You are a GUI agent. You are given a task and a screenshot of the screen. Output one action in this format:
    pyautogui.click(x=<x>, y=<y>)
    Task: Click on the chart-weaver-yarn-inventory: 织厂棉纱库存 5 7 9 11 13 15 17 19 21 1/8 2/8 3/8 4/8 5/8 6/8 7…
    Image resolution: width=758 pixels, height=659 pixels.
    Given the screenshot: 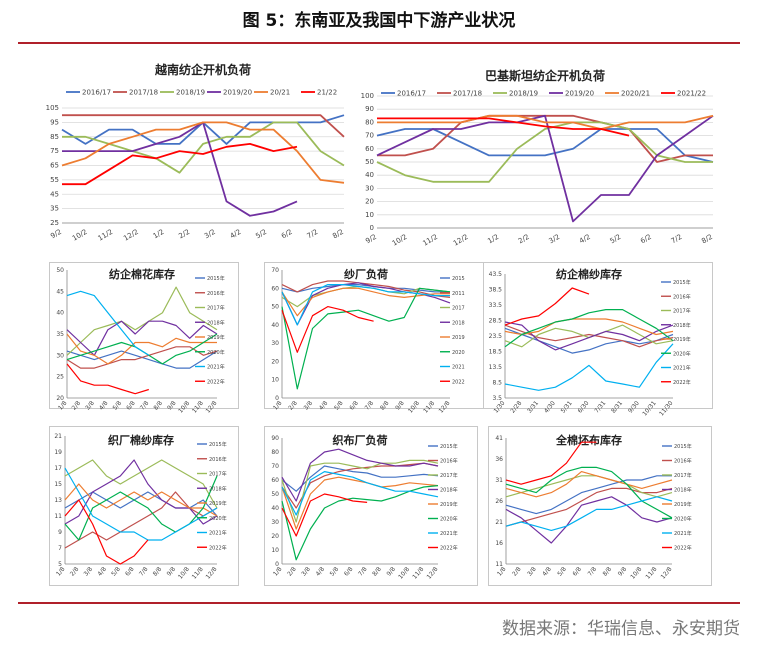 What is the action you would take?
    pyautogui.click(x=140, y=507)
    